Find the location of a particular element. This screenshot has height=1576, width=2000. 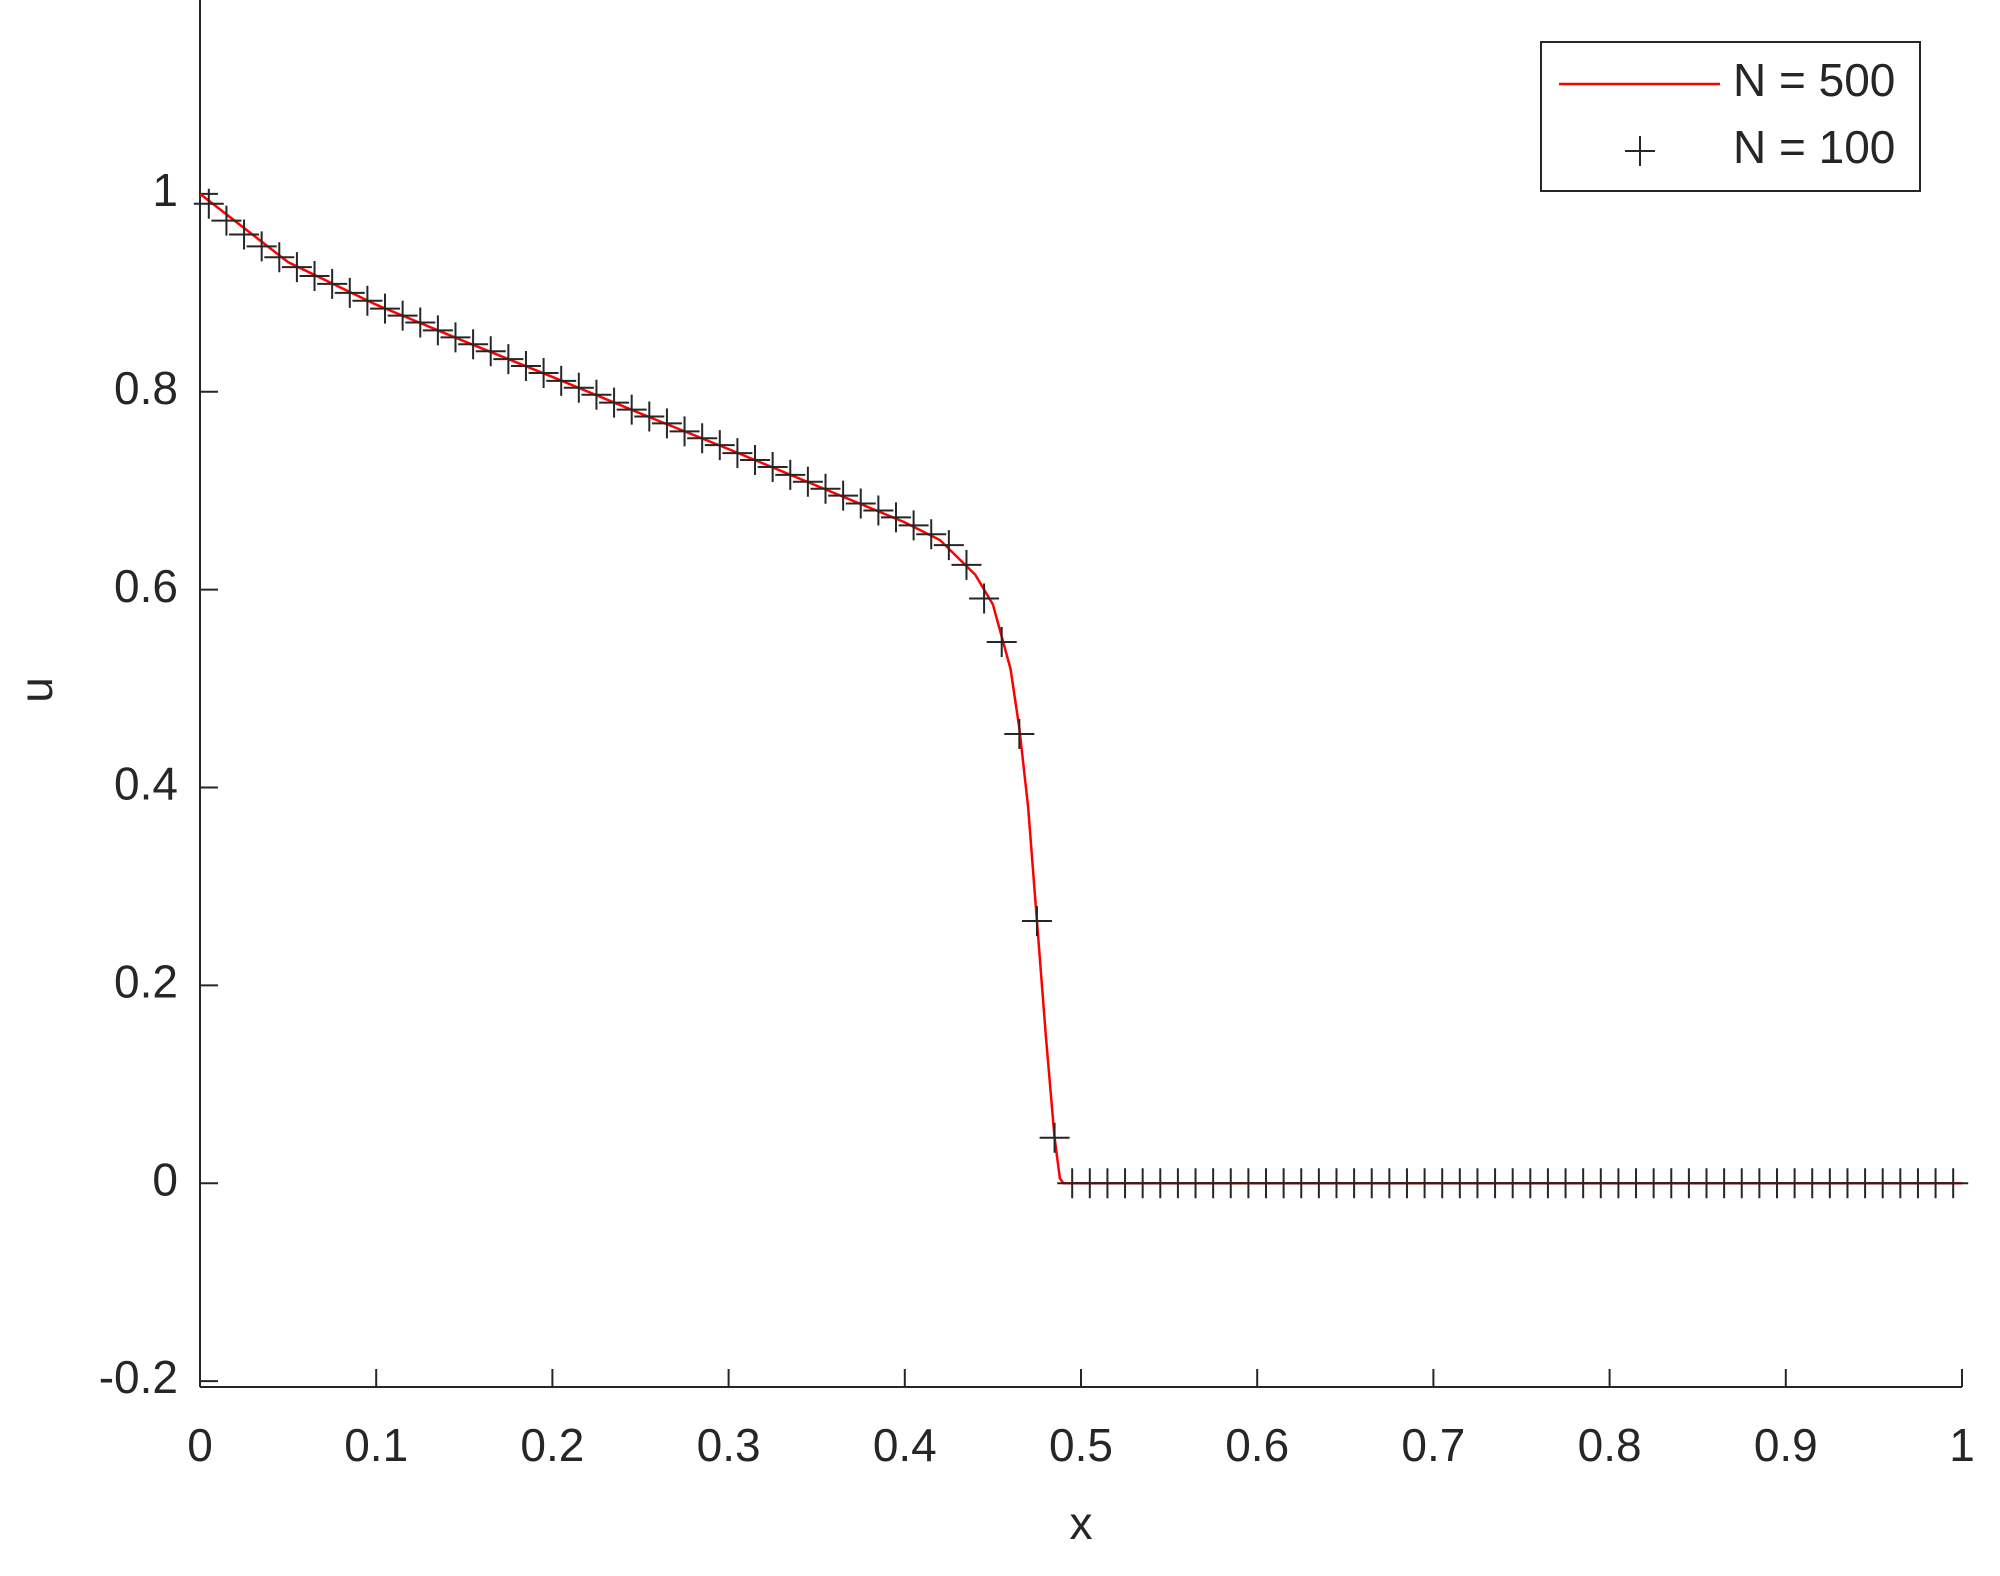

x-tick-label: 0.5 is located at coordinates (1081, 1445).